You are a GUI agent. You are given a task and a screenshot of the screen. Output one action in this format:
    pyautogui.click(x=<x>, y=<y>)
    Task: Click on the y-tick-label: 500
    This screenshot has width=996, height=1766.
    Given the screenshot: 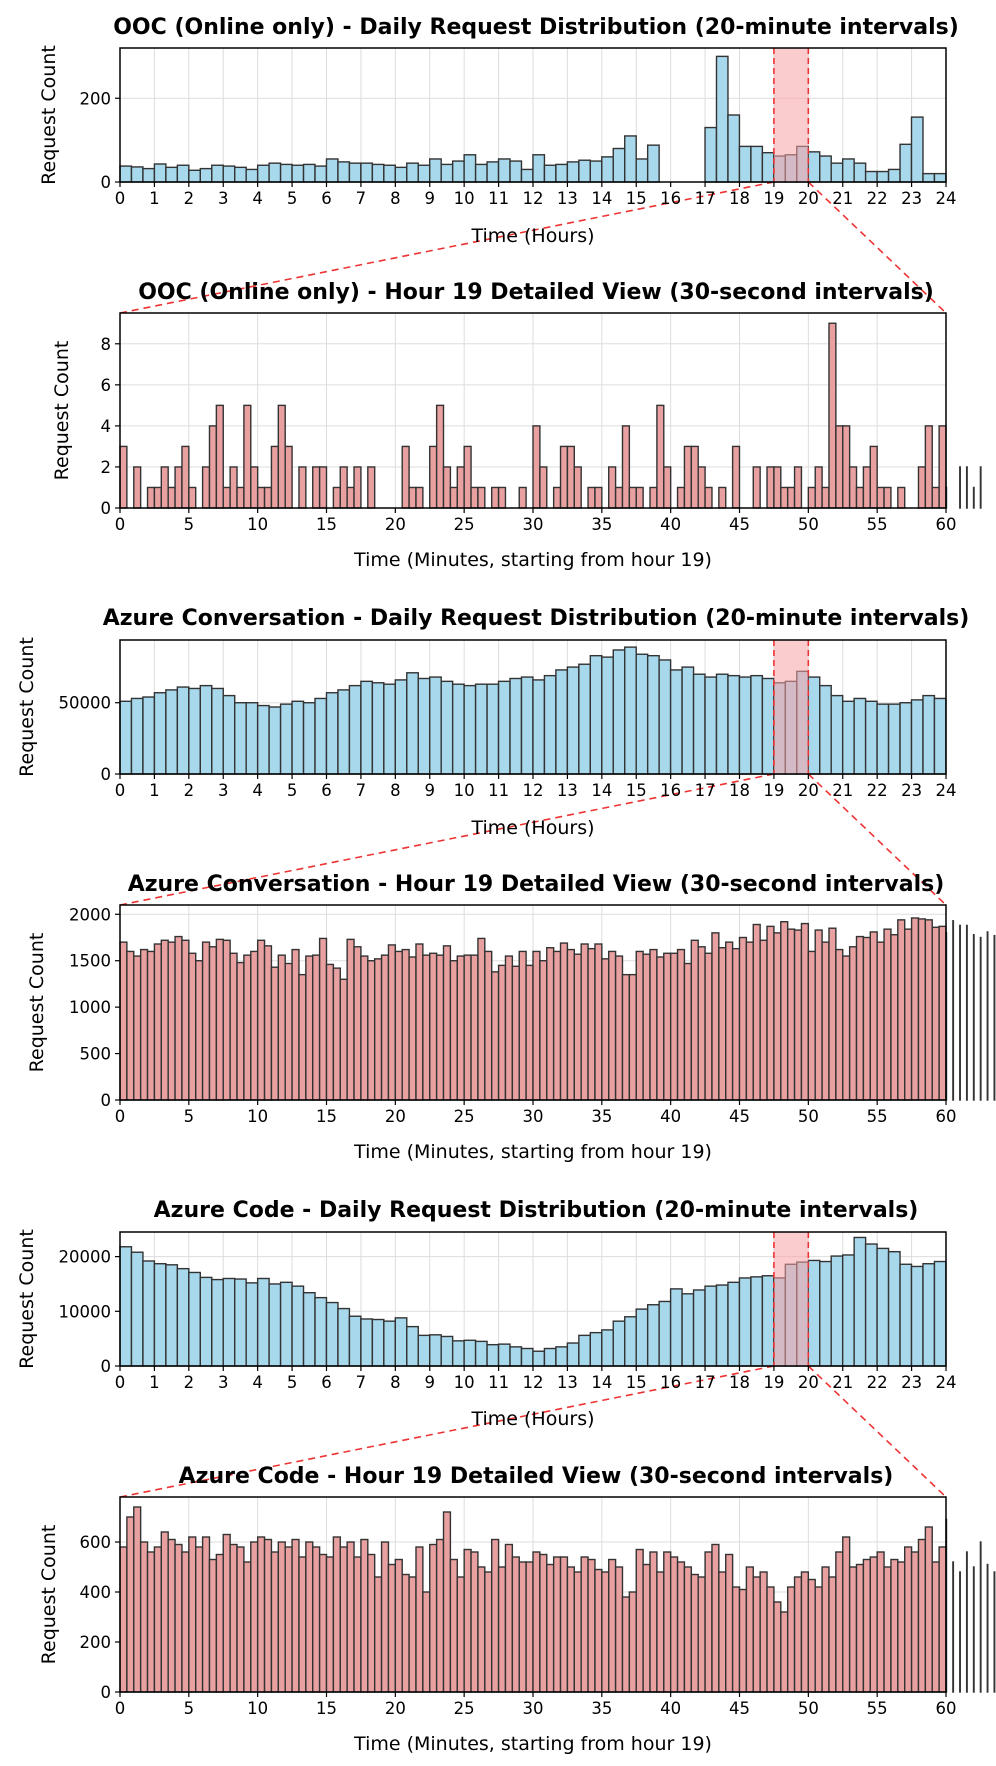 What is the action you would take?
    pyautogui.click(x=96, y=1054)
    